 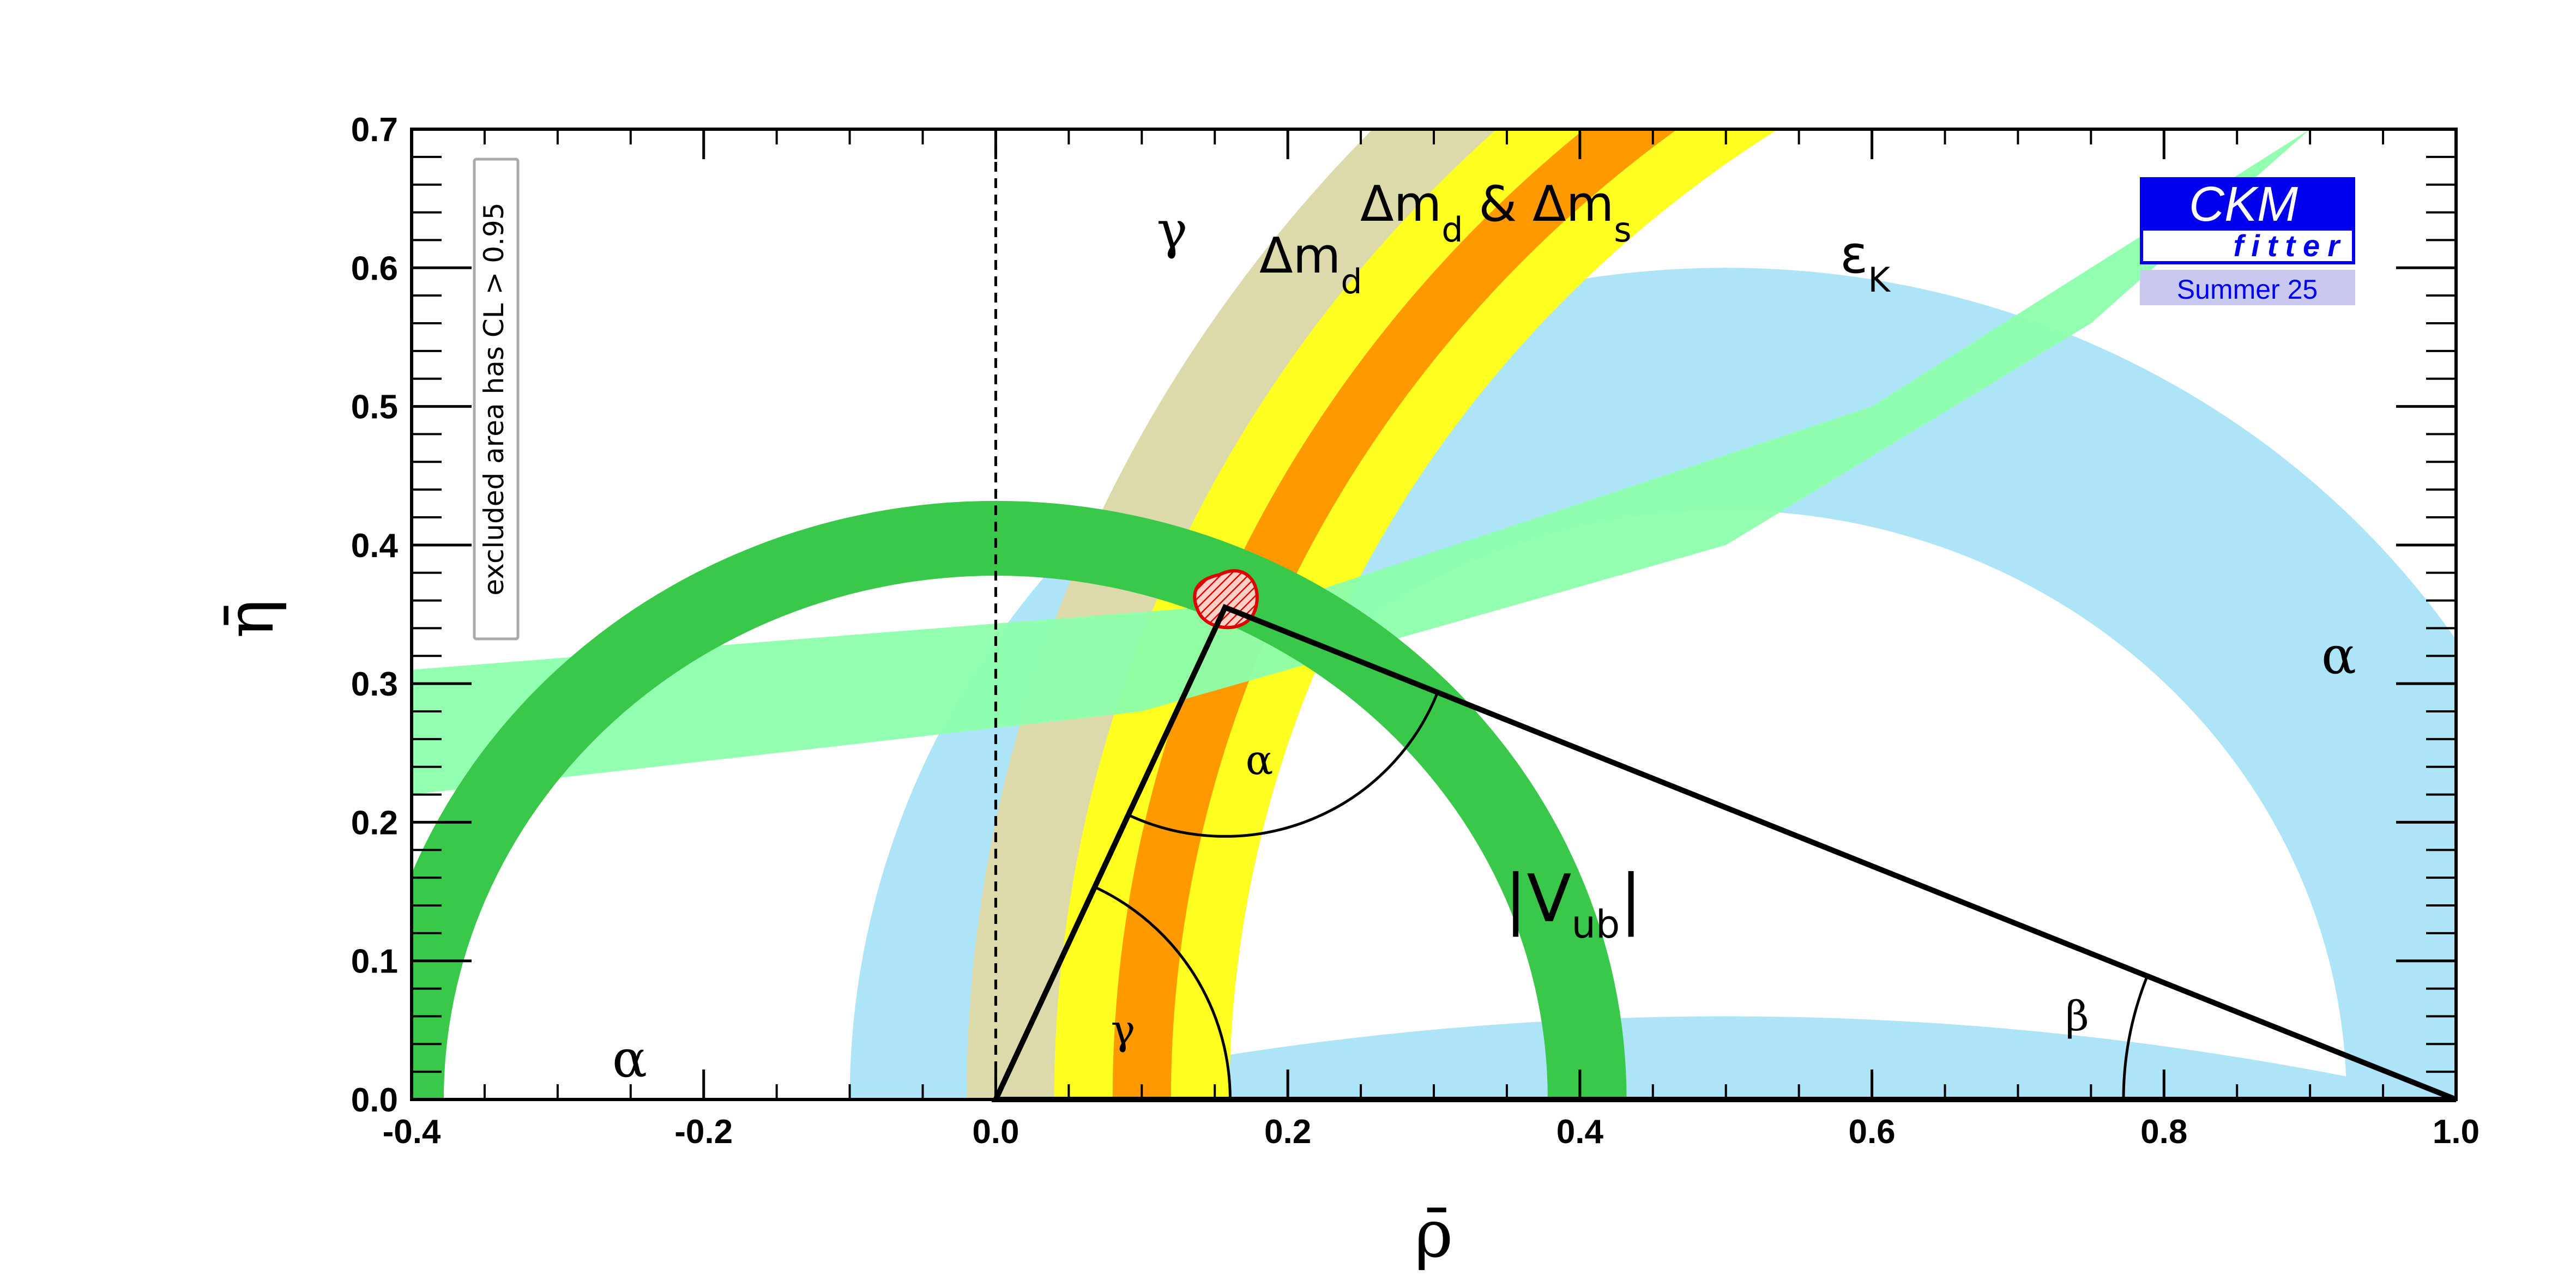 I want to click on y-tick-label: 0.7, so click(x=375, y=130).